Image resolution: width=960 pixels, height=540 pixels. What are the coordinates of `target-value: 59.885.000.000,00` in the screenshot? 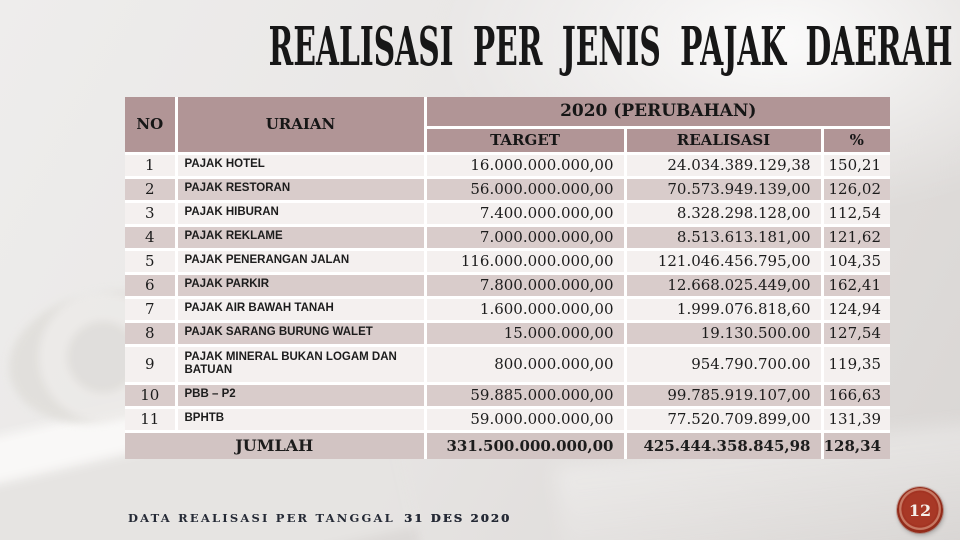 It's located at (525, 395).